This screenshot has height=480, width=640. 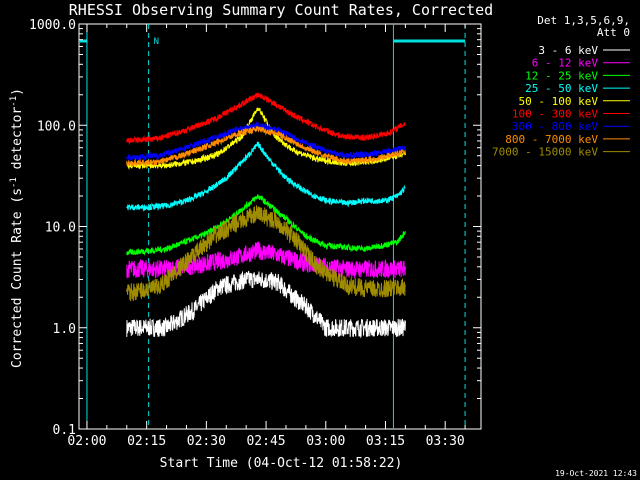 What do you see at coordinates (565, 63) in the screenshot?
I see `legend-label: 6 - 12 keV` at bounding box center [565, 63].